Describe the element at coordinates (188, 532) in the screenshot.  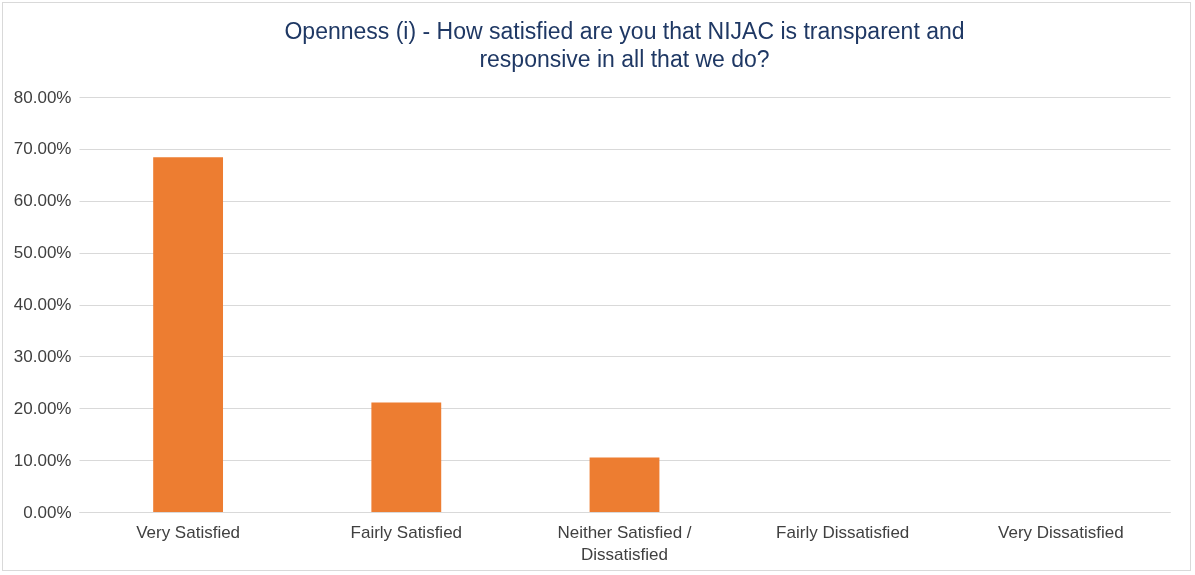
I see `x-tick-label: Very Satisfied` at that location.